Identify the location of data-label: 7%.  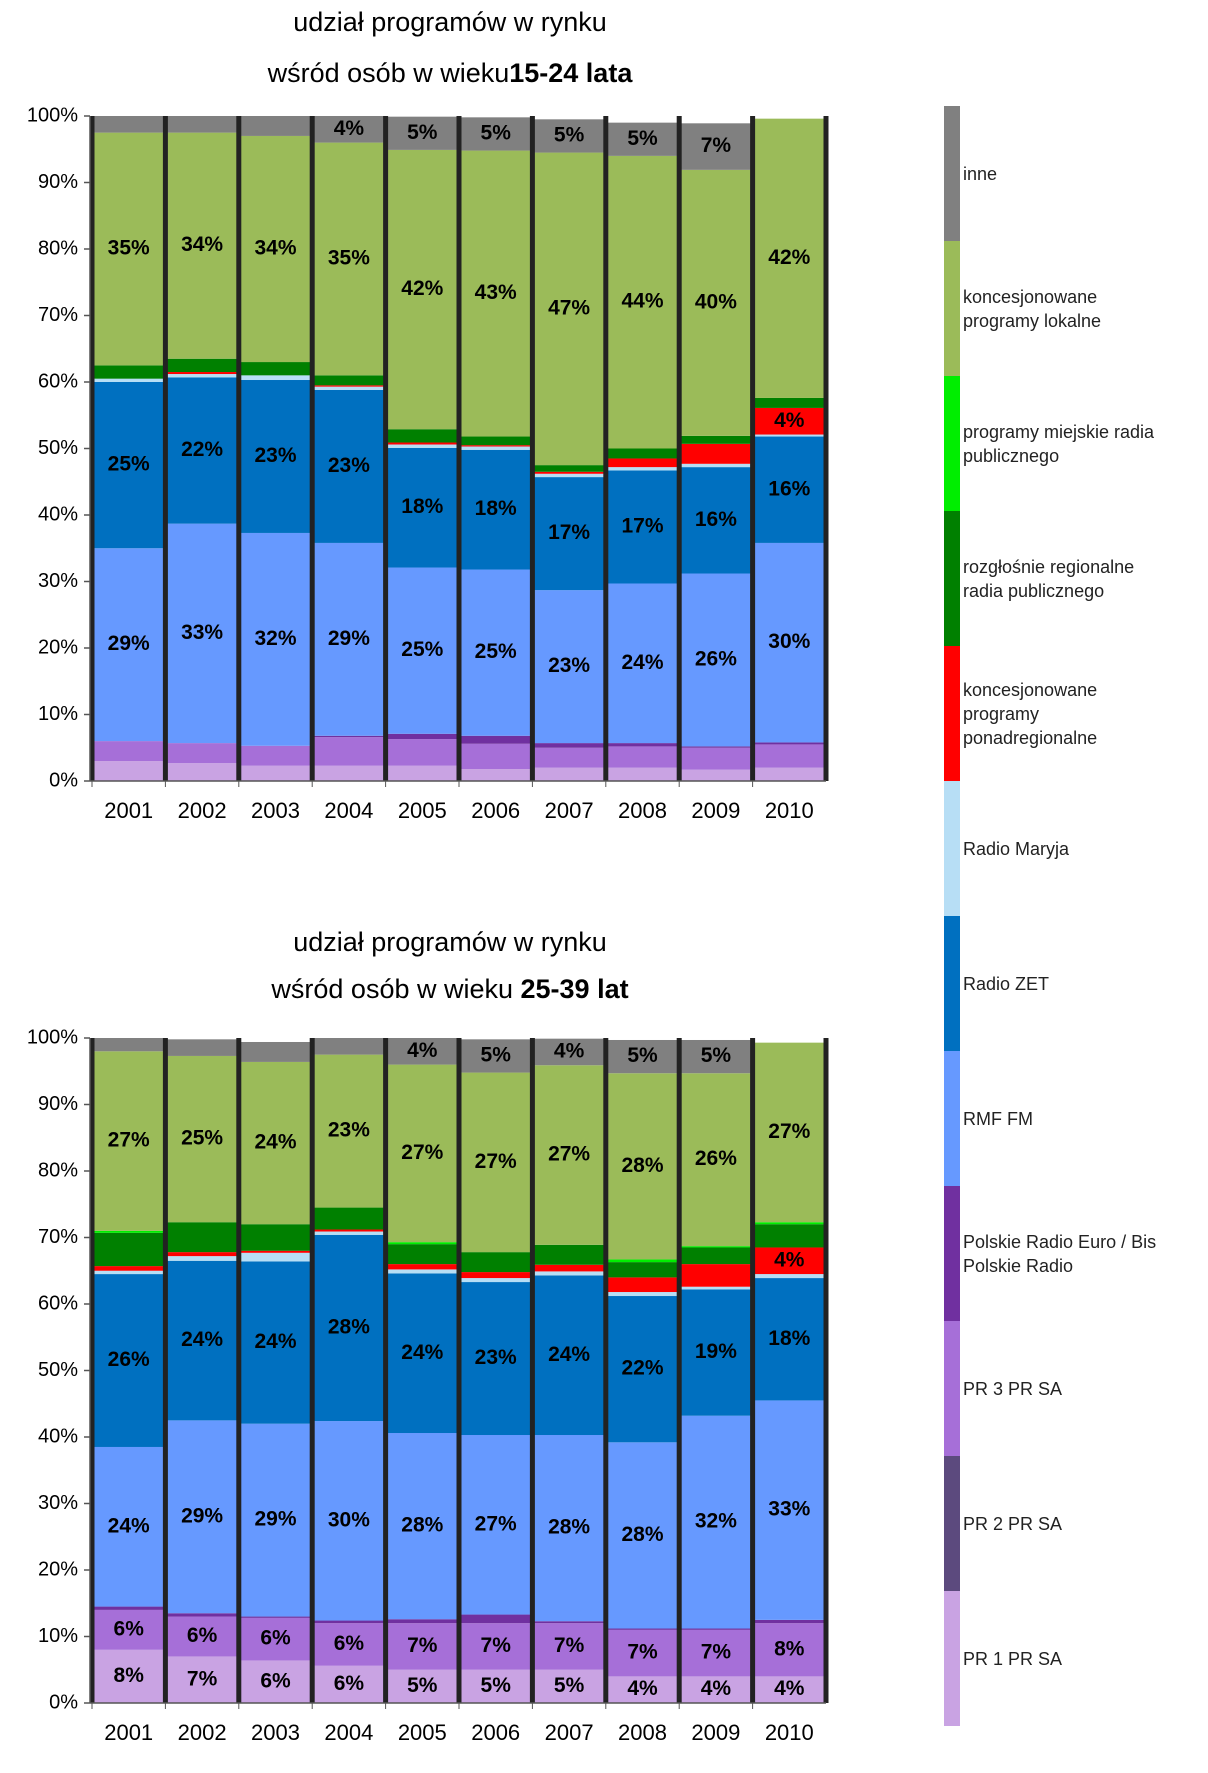
(716, 1652).